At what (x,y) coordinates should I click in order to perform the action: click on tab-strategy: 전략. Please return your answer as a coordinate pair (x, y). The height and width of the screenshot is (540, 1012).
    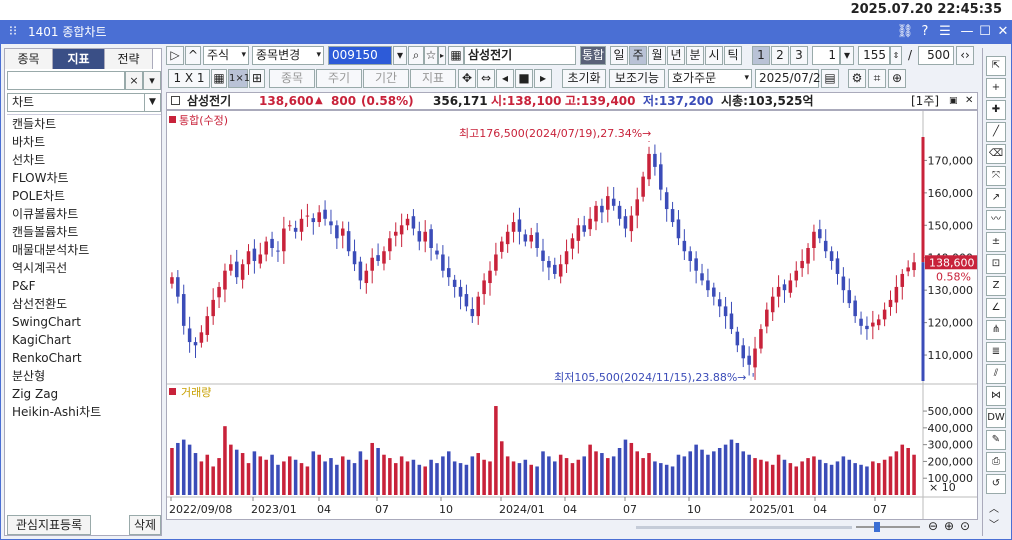
    Looking at the image, I should click on (129, 59).